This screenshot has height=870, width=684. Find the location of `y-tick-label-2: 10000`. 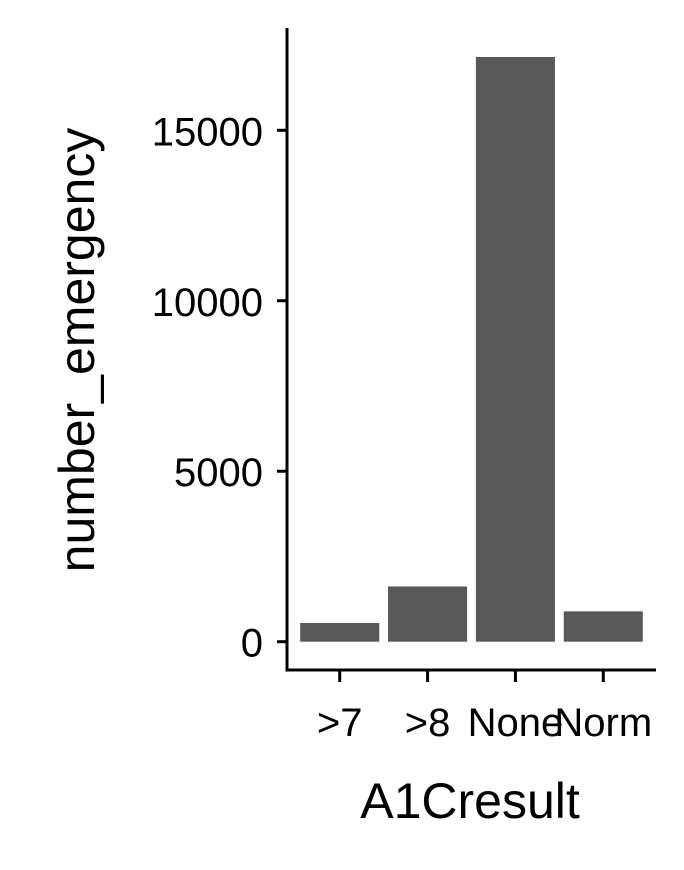

y-tick-label-2: 10000 is located at coordinates (207, 303).